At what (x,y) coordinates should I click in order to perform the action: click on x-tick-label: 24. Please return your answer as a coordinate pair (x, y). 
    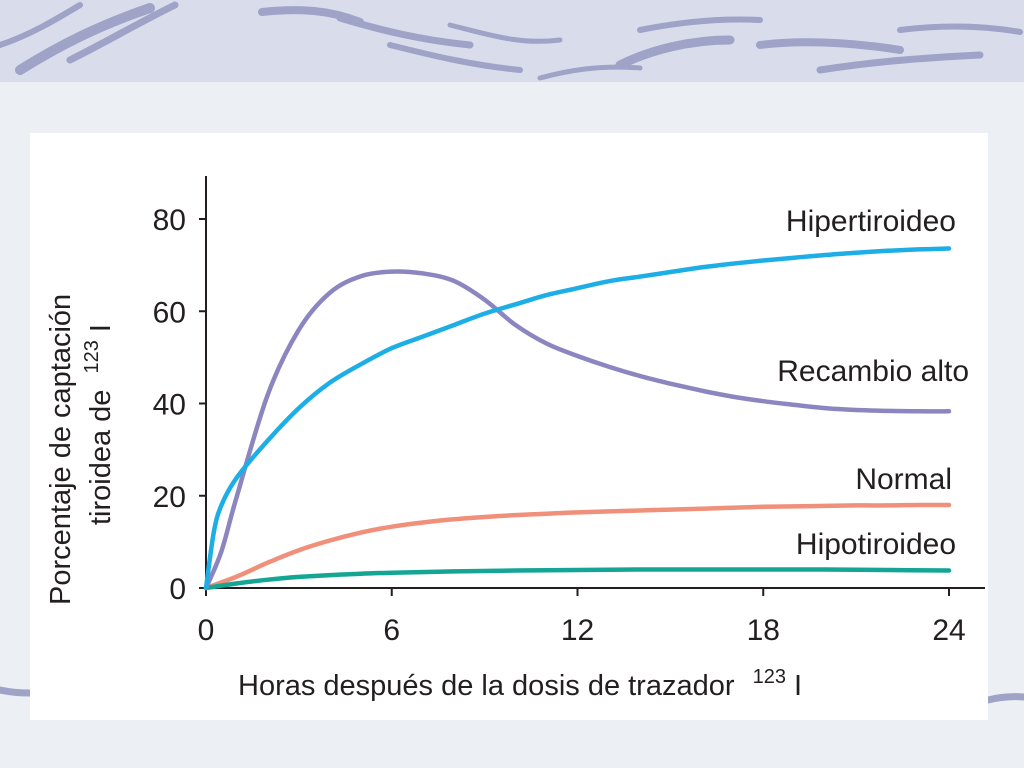
    Looking at the image, I should click on (948, 630).